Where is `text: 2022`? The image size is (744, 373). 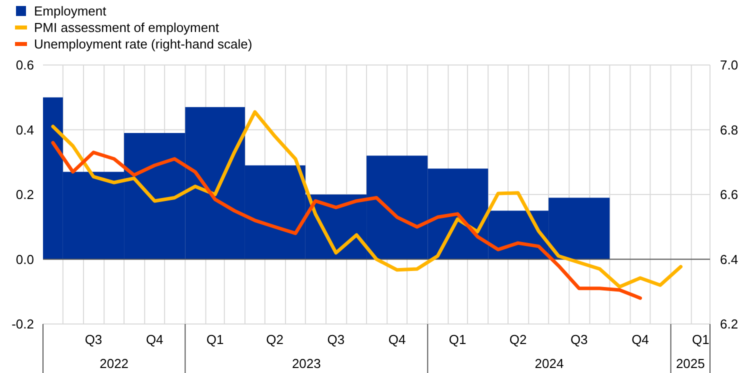 text: 2022 is located at coordinates (114, 363).